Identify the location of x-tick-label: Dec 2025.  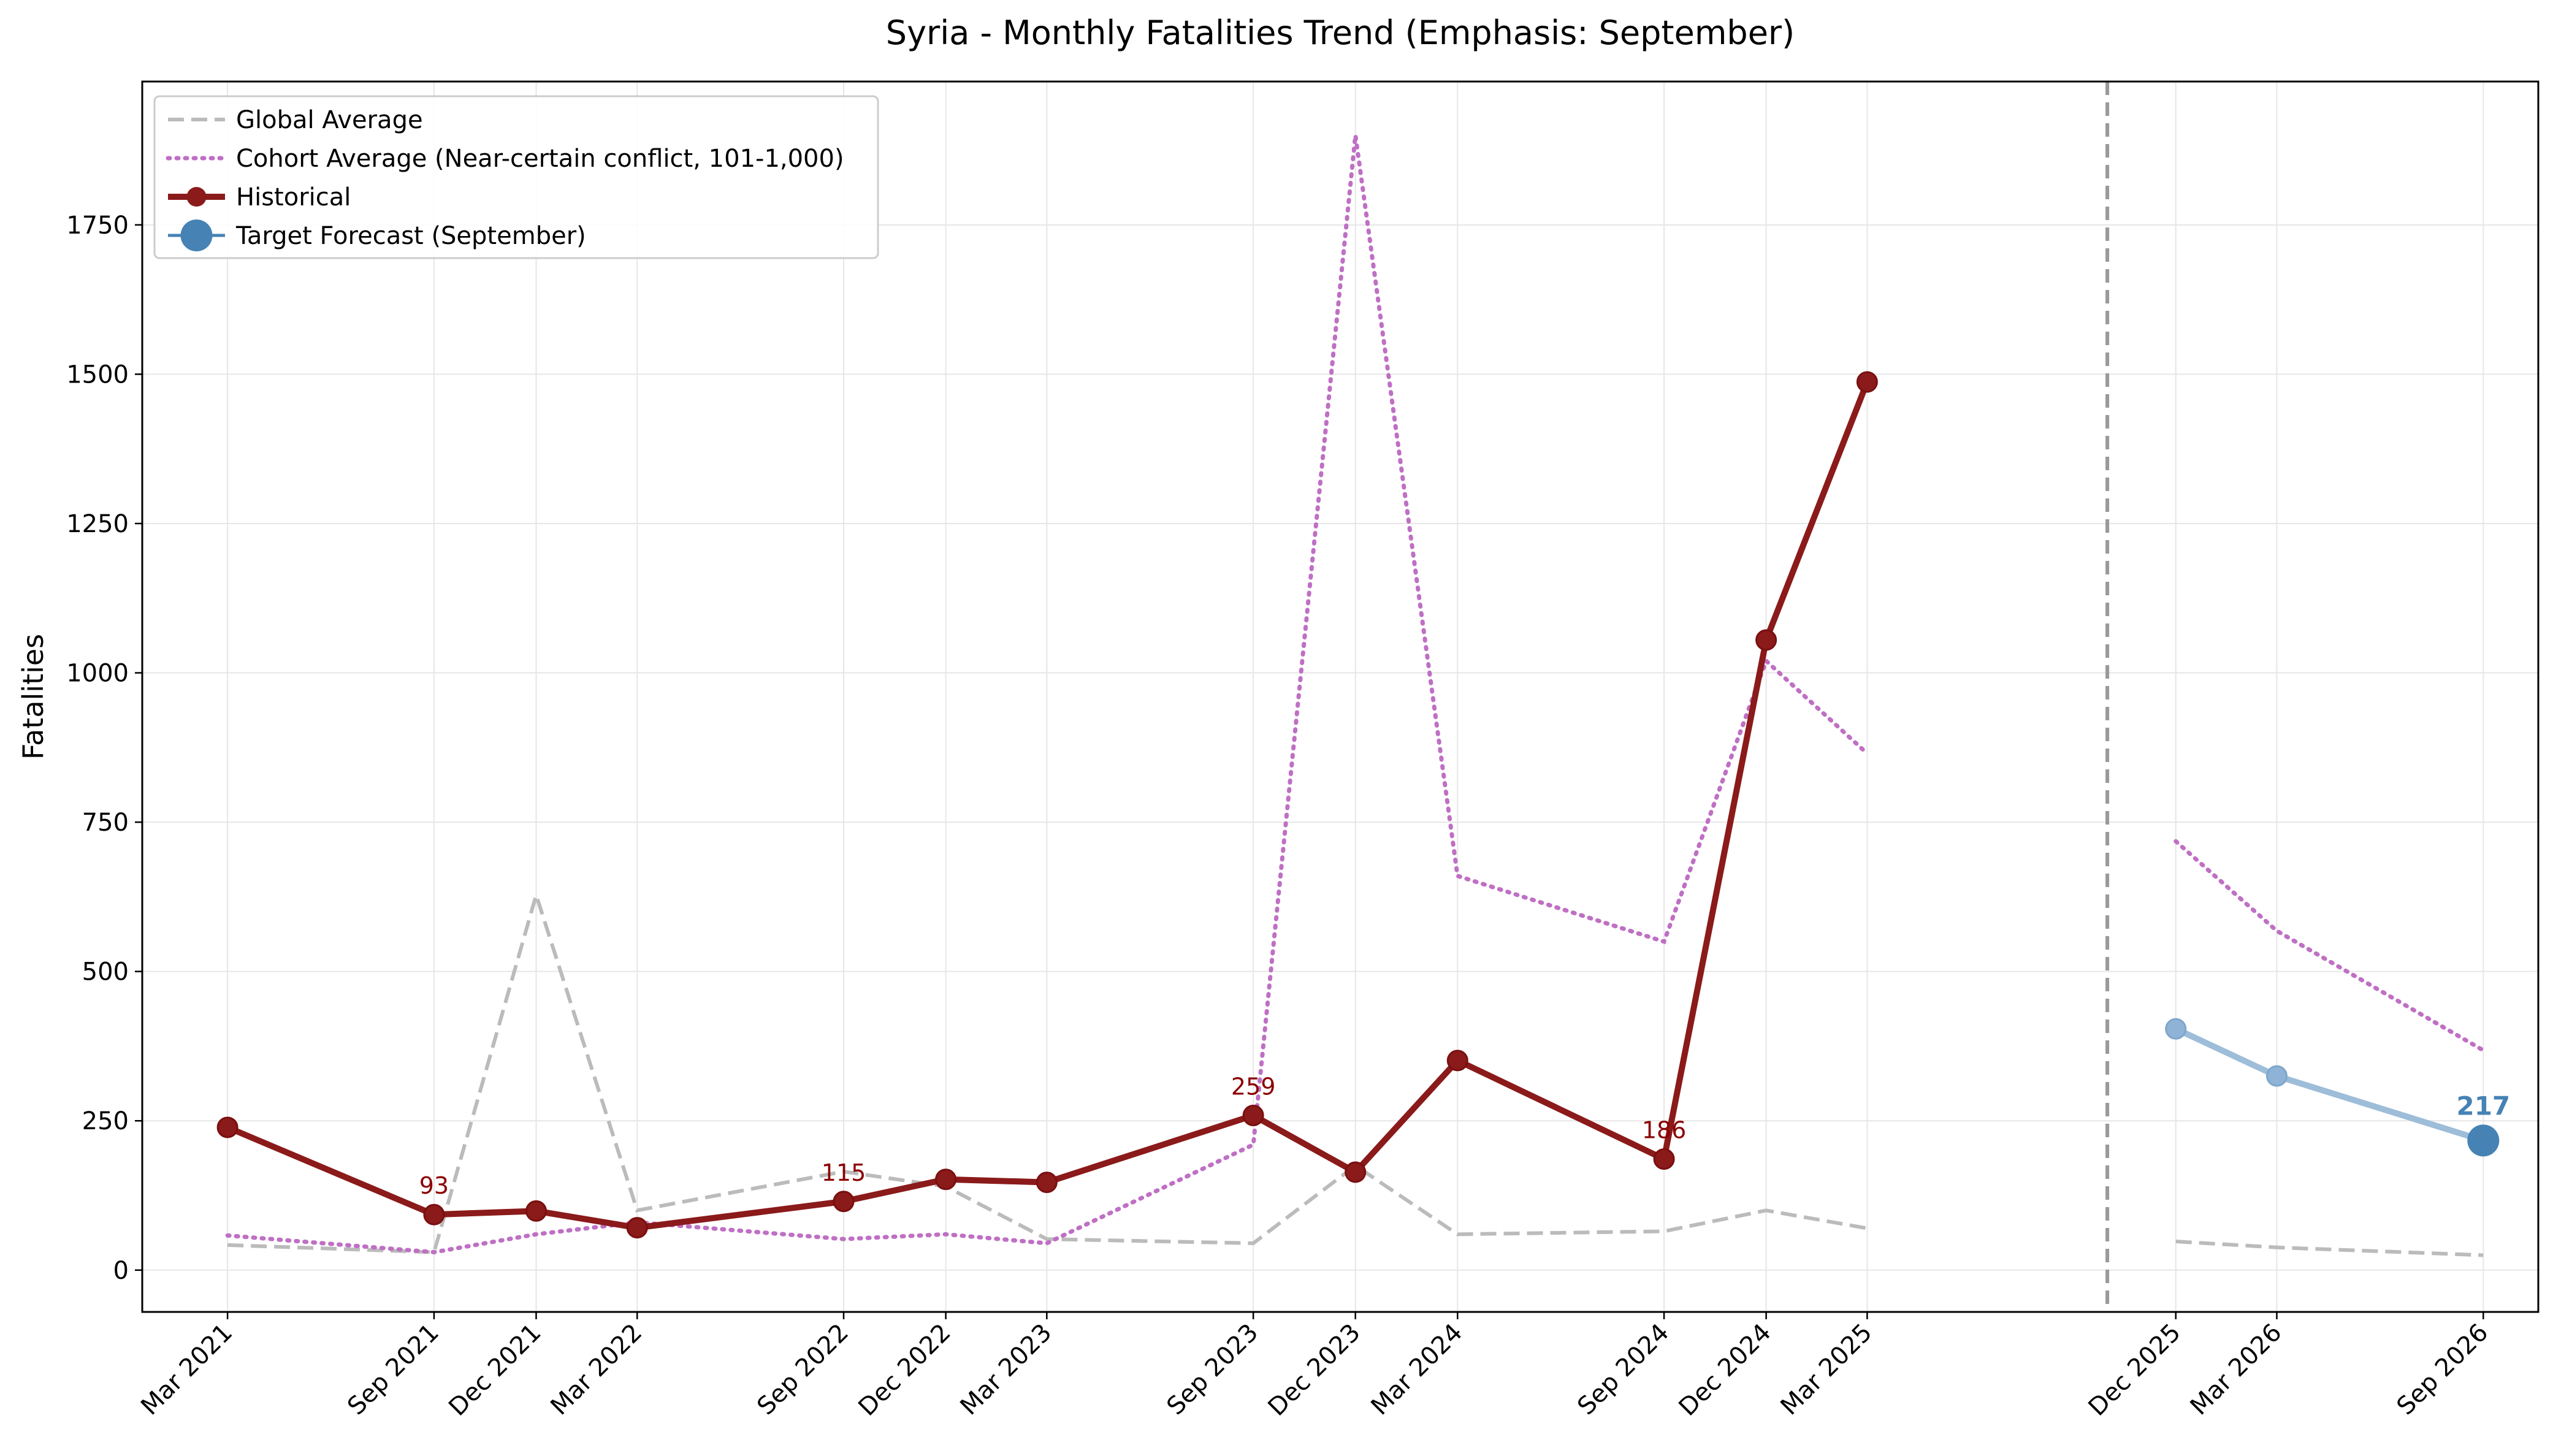
(2134, 1370).